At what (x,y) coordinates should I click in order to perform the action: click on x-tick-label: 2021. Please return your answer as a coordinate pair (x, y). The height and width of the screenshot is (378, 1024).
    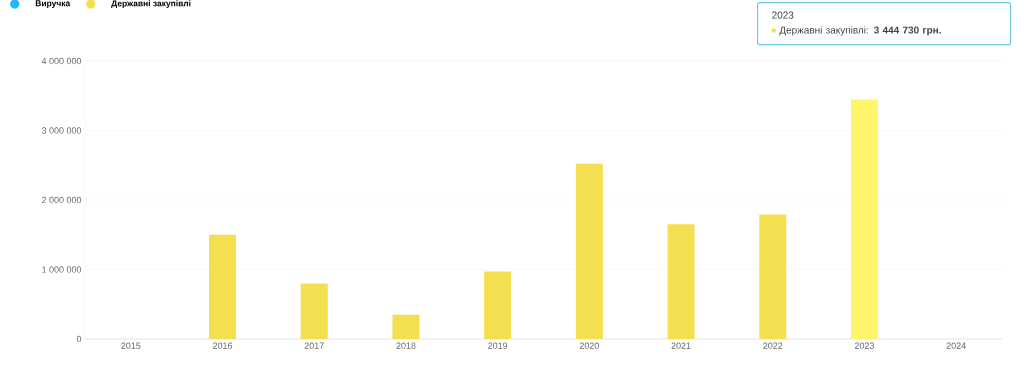
    Looking at the image, I should click on (681, 345).